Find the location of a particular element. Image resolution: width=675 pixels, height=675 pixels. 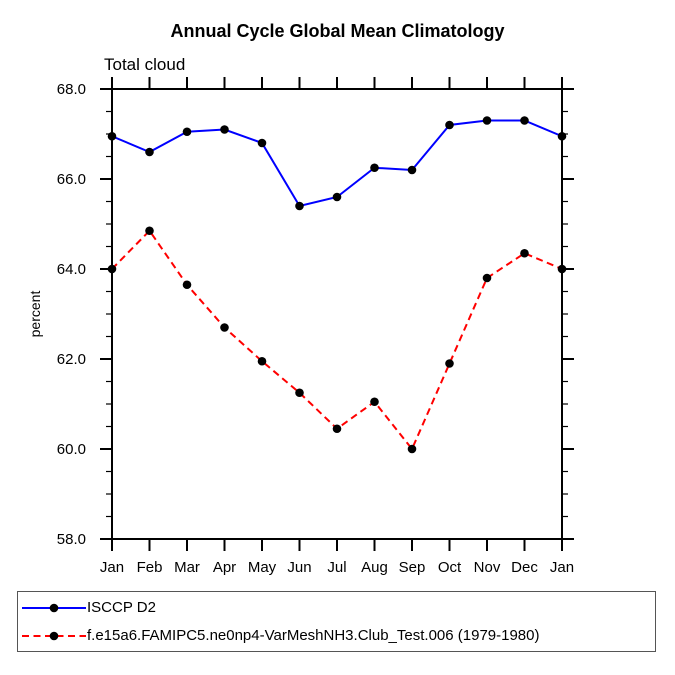

x-tick-label: Nov is located at coordinates (487, 567).